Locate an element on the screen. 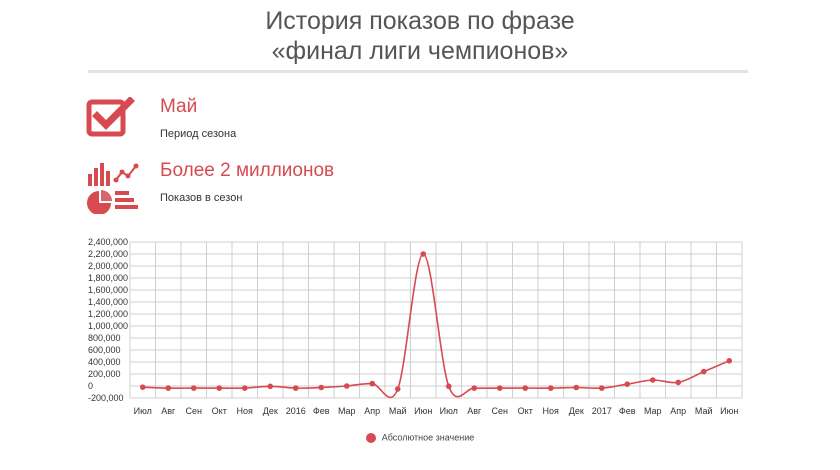  title-line-2: «финал лиги чемпионов» is located at coordinates (420, 51).